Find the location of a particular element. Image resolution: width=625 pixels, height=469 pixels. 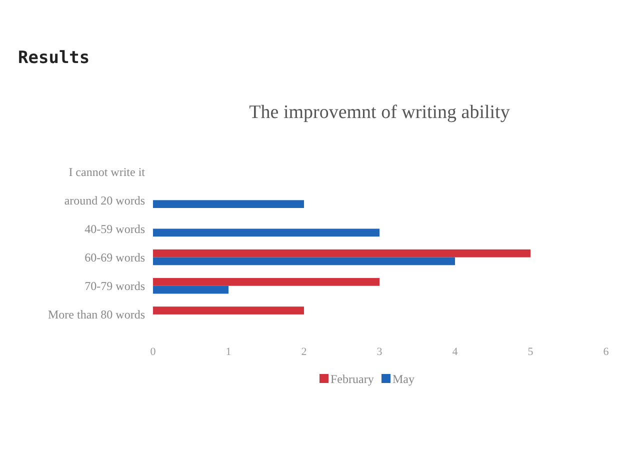

text: Results is located at coordinates (54, 58).